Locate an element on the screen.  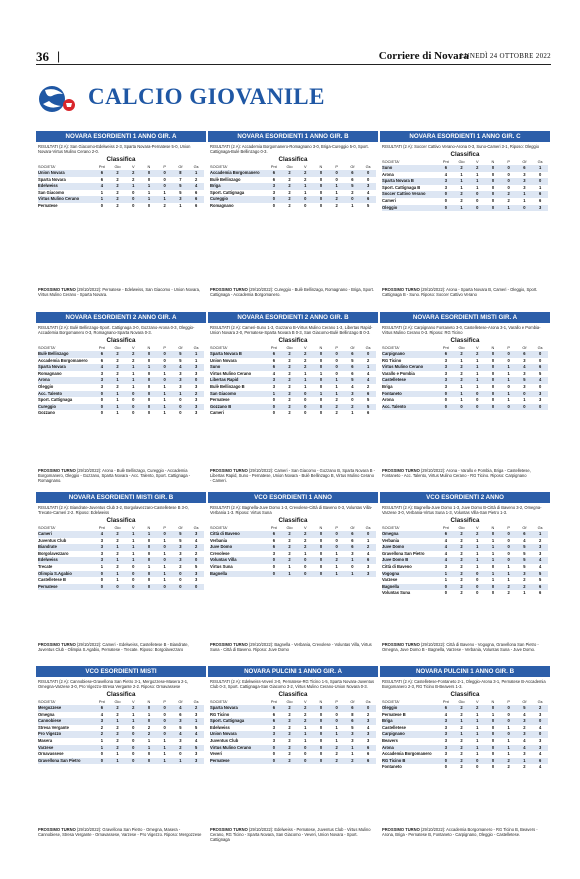
table-row: Oleggio 3 2 1 0 1 3 3 is located at coordinates (121, 387).